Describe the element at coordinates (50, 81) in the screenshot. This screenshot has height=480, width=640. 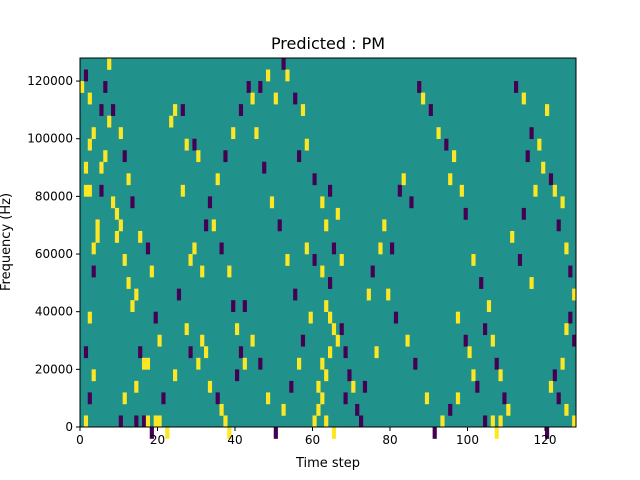
I see `y-tick-label: 120000` at that location.